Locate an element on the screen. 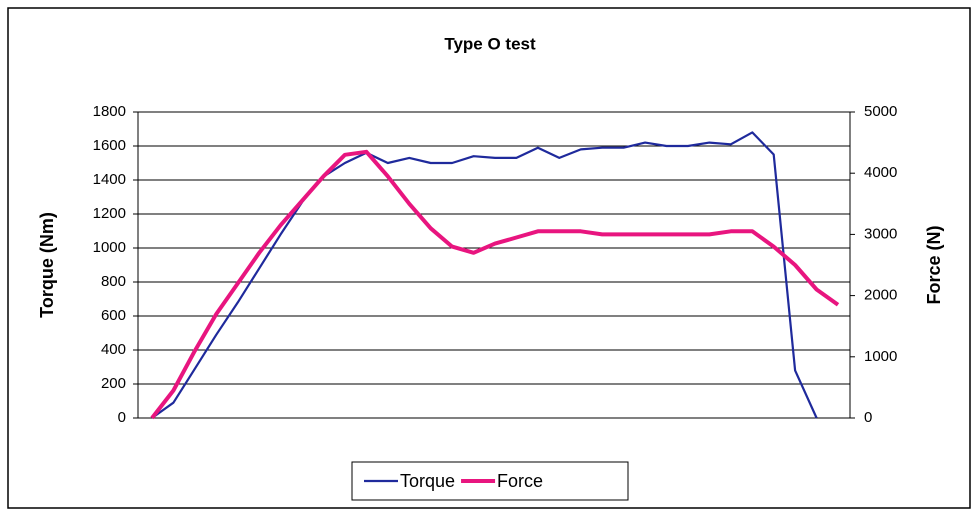 This screenshot has width=976, height=511. legend-label: Force is located at coordinates (520, 481).